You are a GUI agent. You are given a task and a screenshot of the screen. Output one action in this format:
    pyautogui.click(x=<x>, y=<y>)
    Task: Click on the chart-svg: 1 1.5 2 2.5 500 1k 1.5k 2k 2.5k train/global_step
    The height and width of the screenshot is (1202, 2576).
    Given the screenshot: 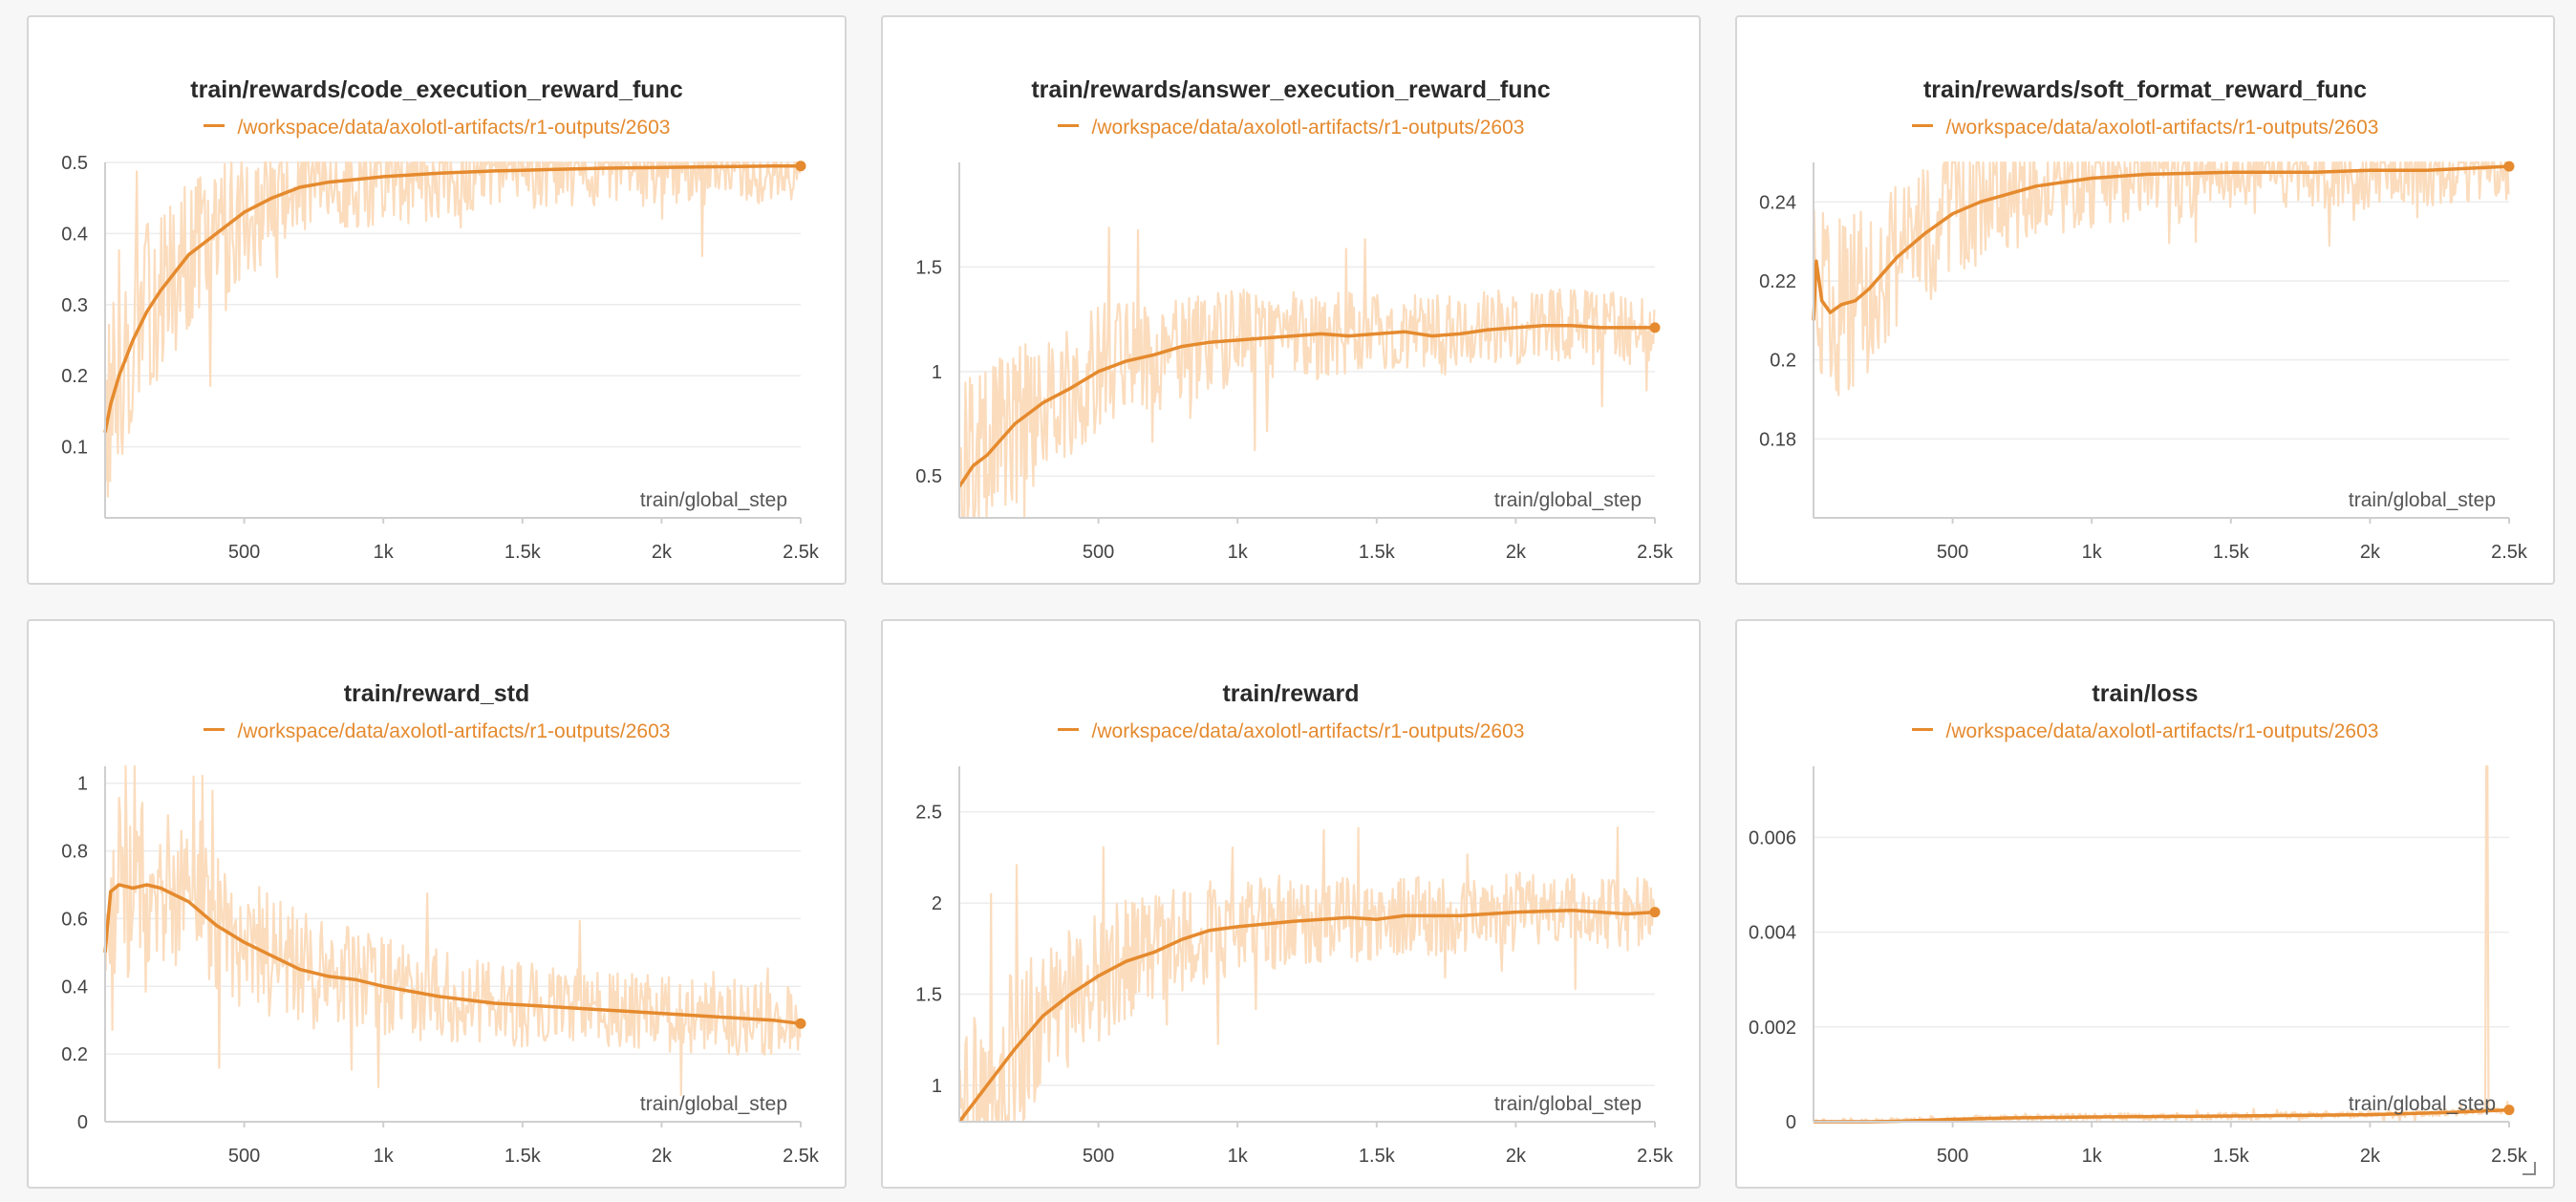 What is the action you would take?
    pyautogui.click(x=1294, y=966)
    